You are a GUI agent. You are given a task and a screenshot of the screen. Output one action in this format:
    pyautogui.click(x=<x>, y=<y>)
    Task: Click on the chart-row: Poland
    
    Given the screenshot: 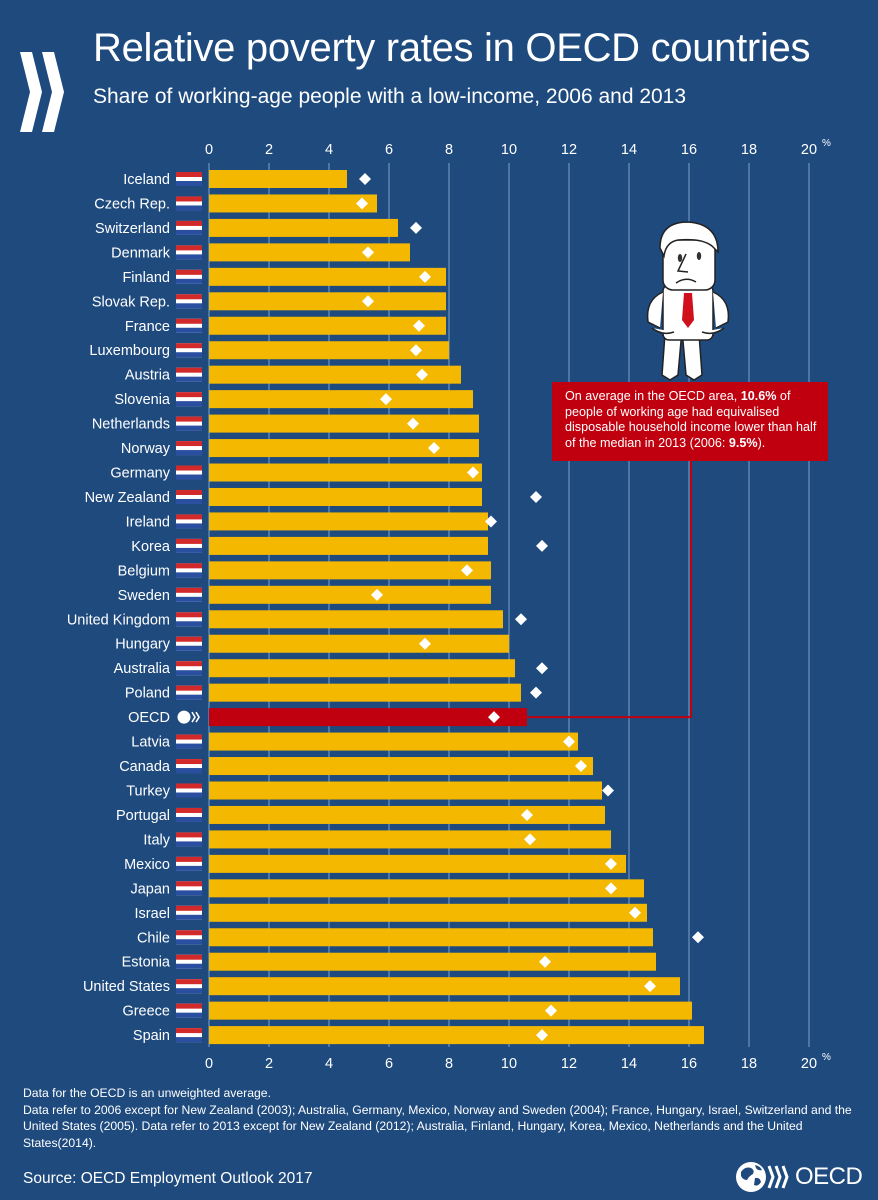 What is the action you would take?
    pyautogui.click(x=333, y=692)
    